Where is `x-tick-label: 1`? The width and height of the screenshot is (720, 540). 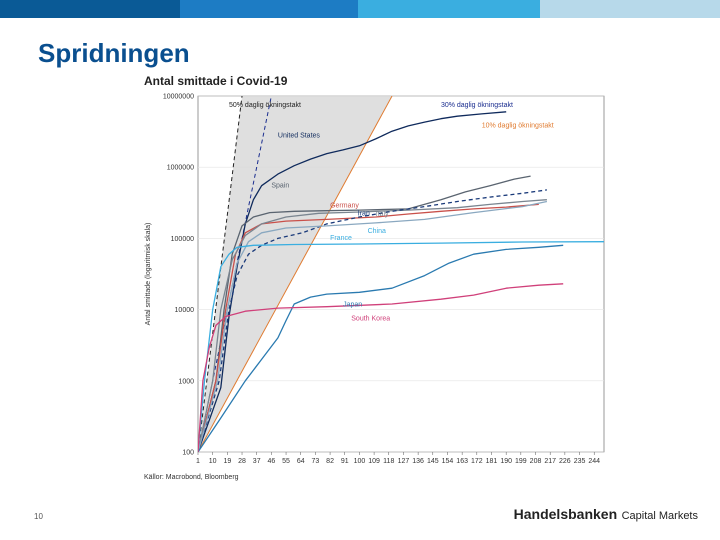
x-tick-label: 1 is located at coordinates (198, 461).